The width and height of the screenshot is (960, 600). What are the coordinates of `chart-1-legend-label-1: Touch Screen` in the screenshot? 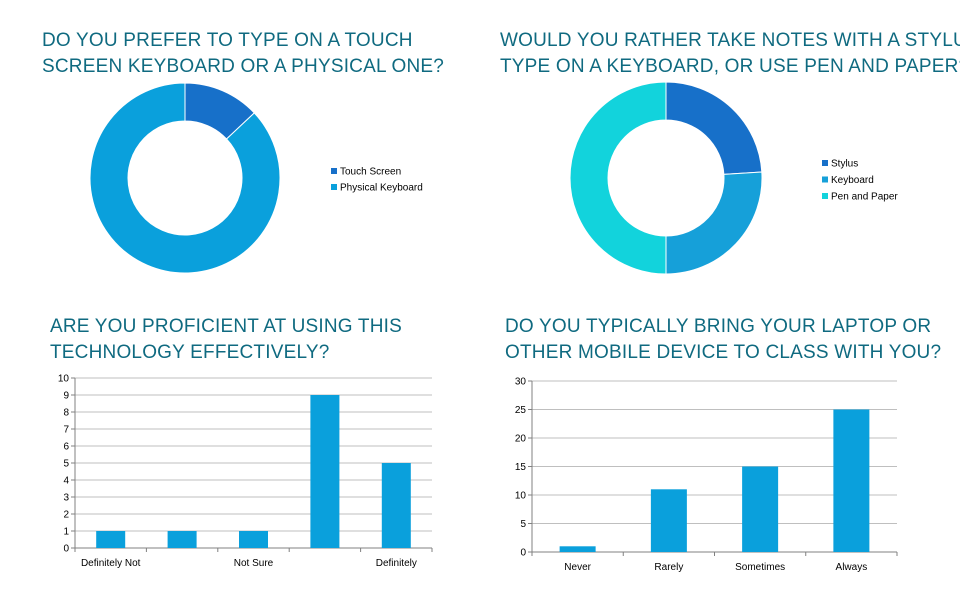 It's located at (370, 172).